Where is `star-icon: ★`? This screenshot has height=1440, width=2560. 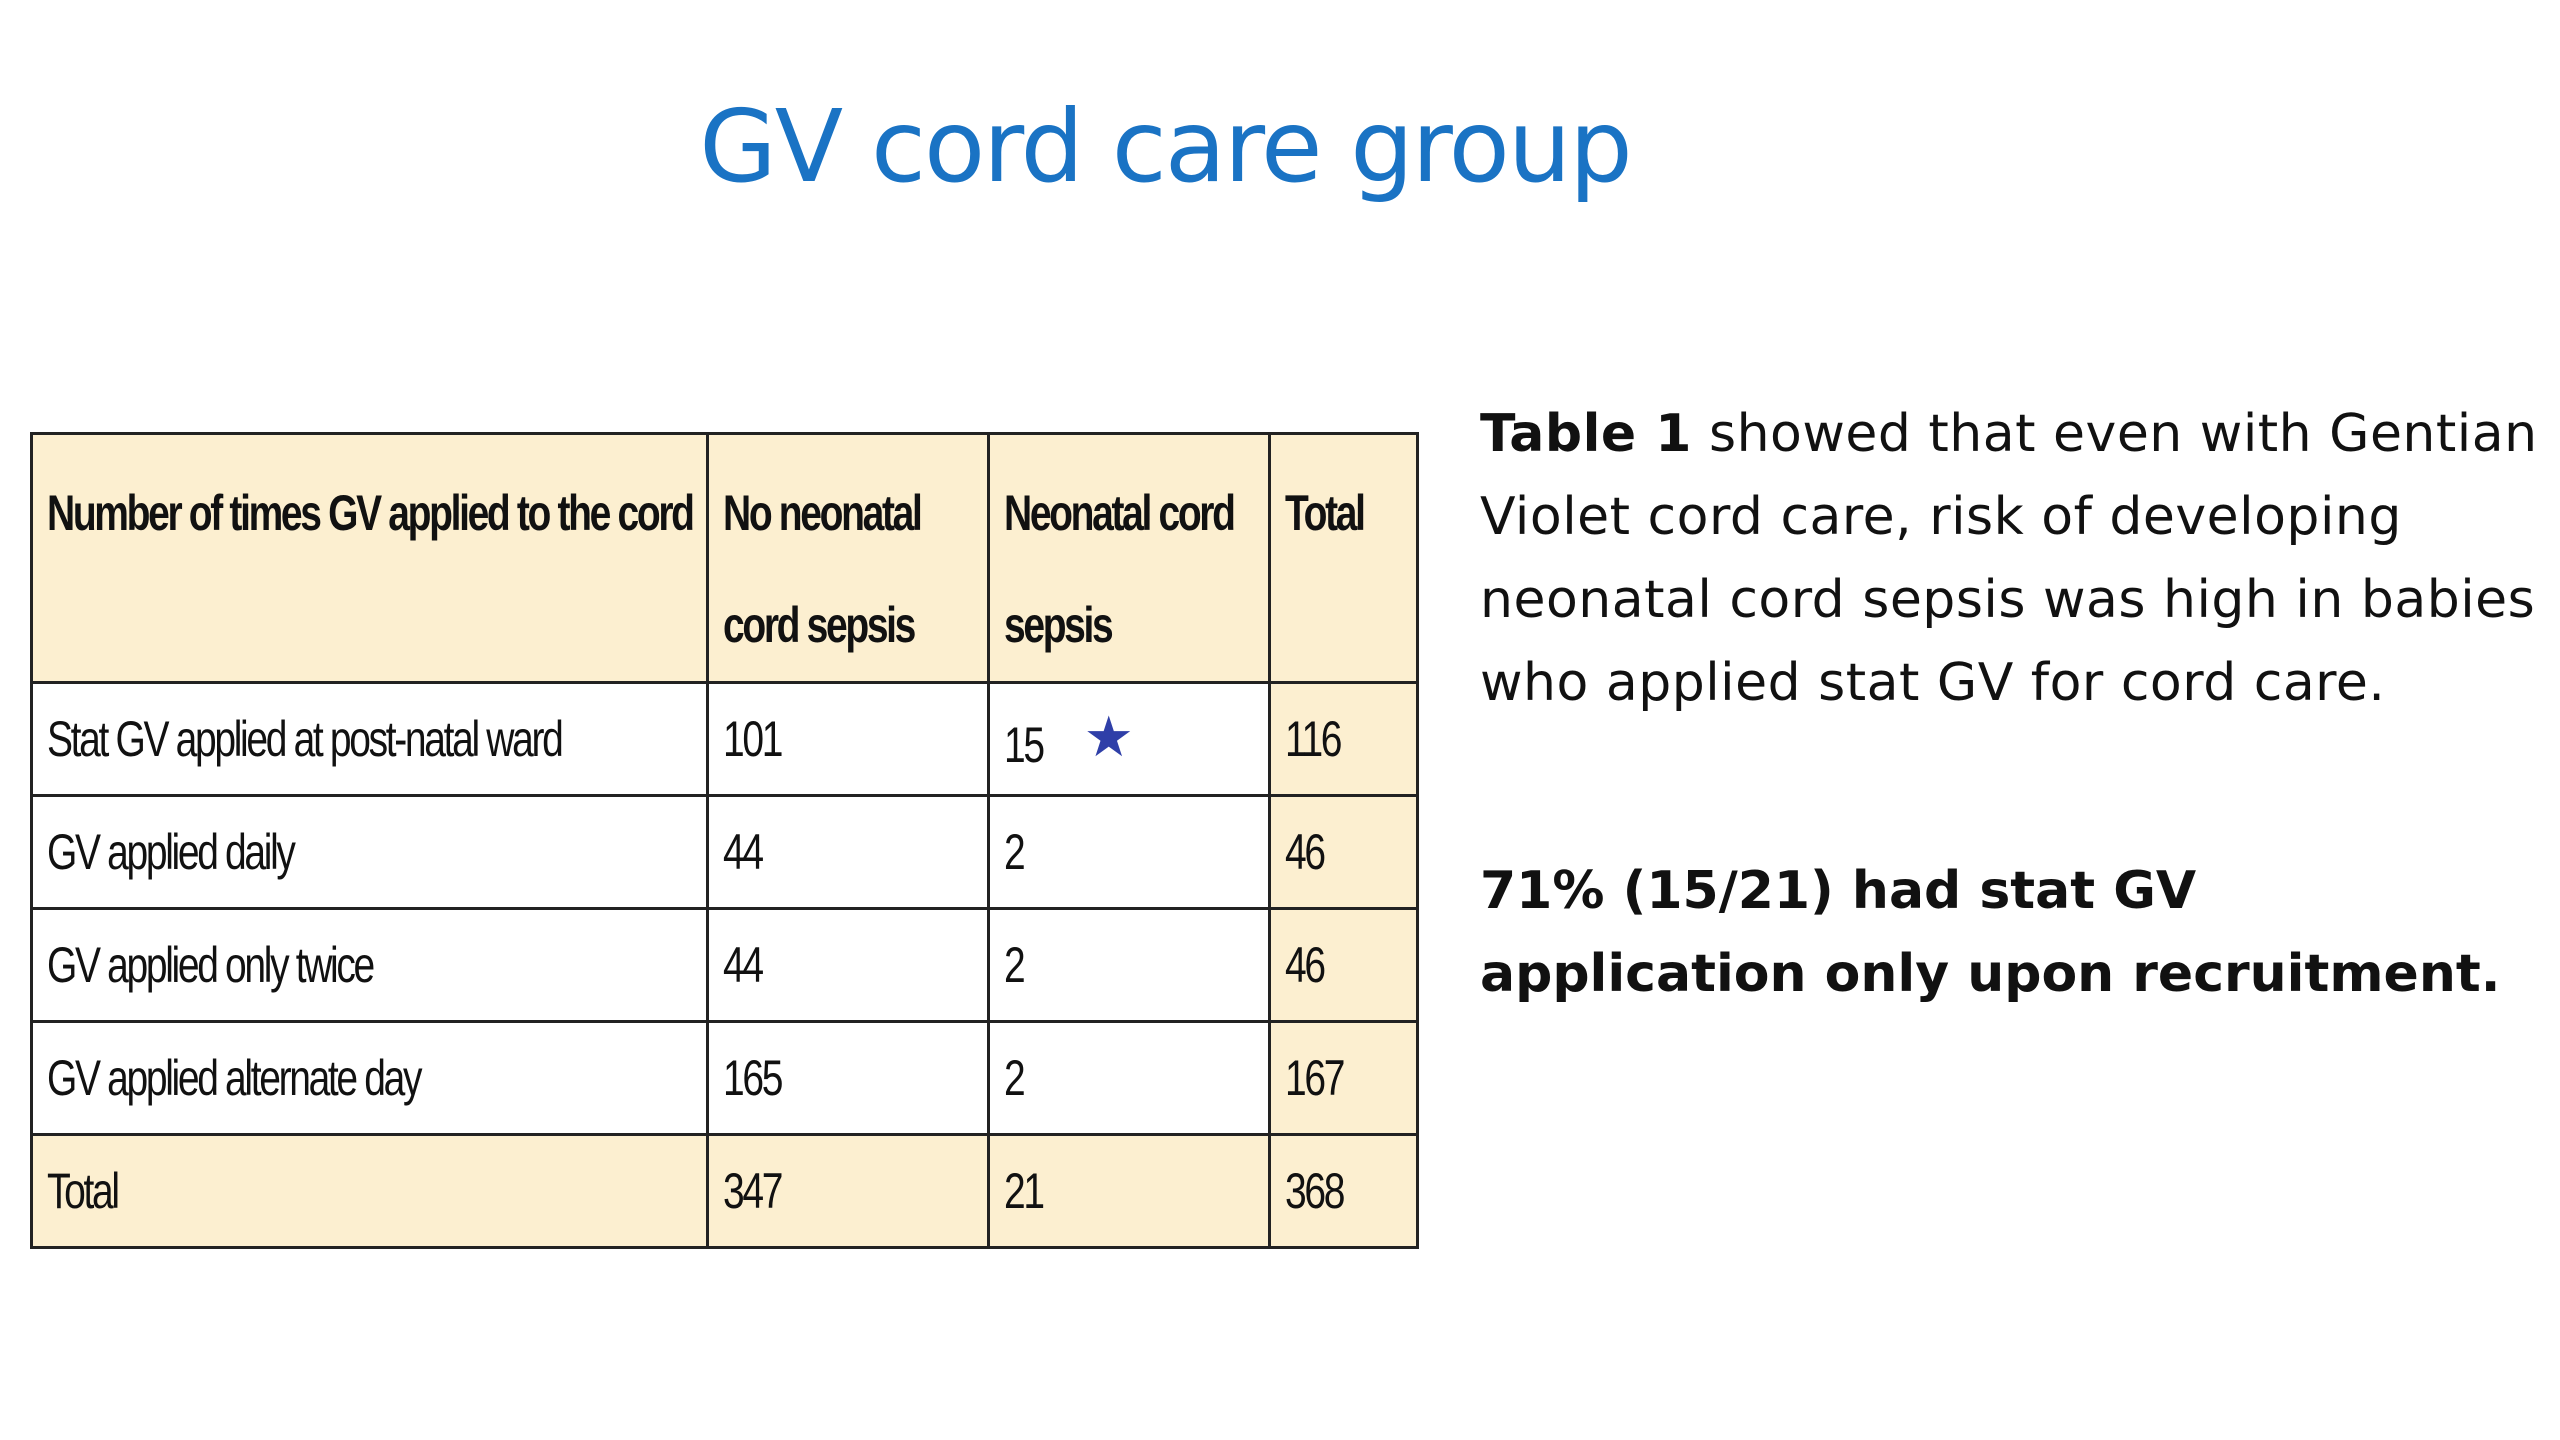
star-icon: ★ is located at coordinates (1108, 736).